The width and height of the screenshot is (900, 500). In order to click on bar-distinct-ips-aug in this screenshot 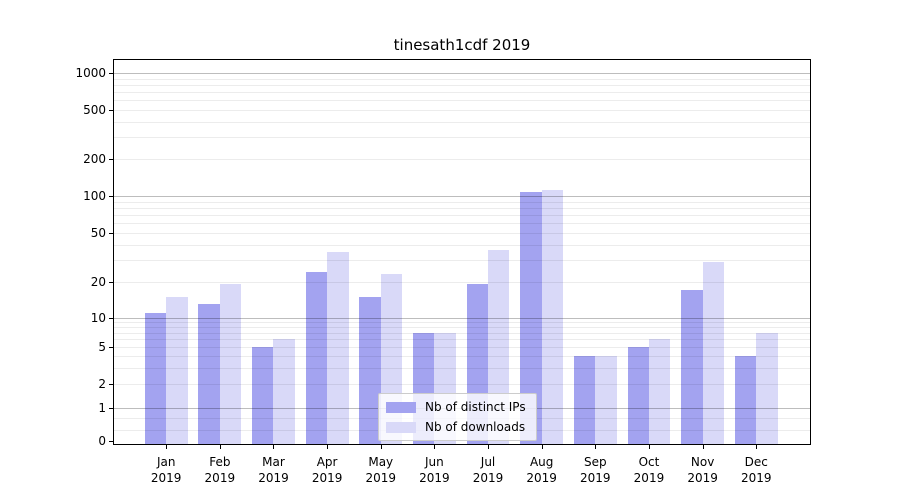, I will do `click(531, 317)`.